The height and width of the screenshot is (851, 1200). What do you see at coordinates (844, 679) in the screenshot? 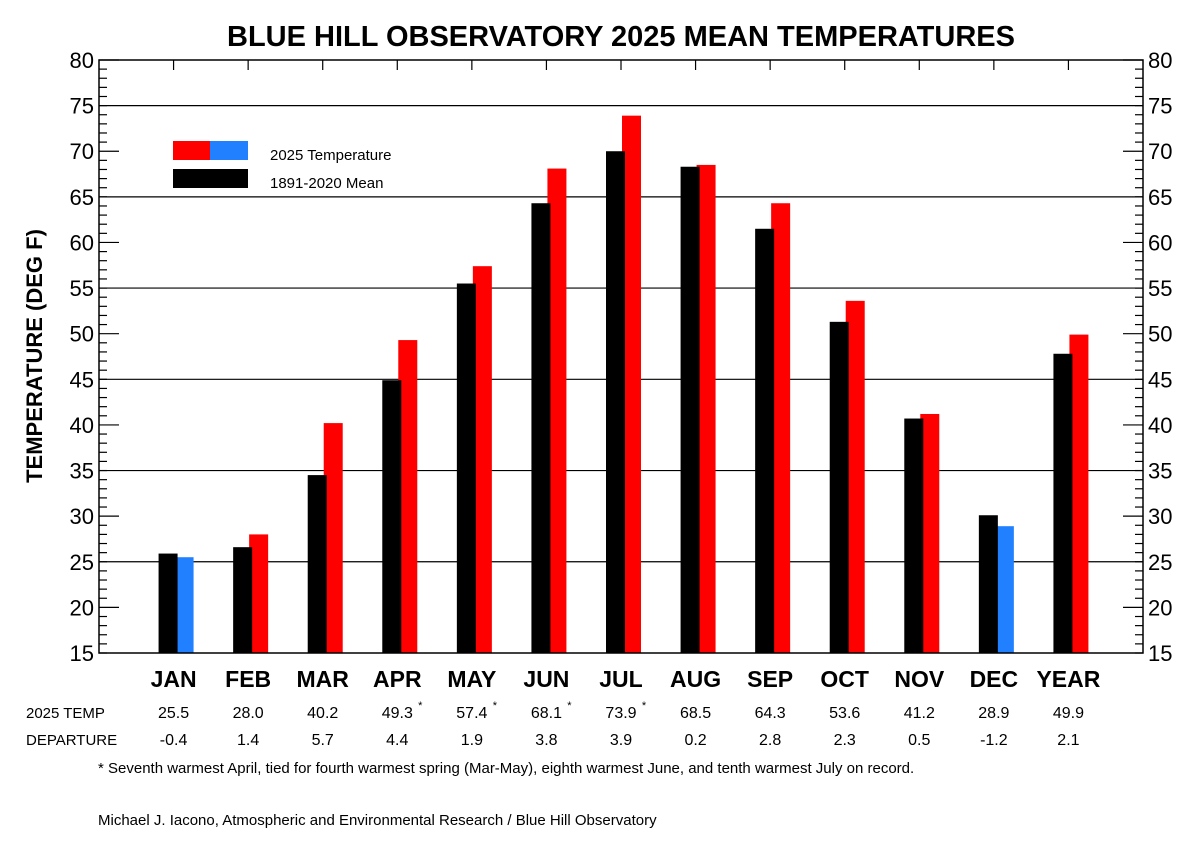
I see `x-tick-label-oct: OCT` at bounding box center [844, 679].